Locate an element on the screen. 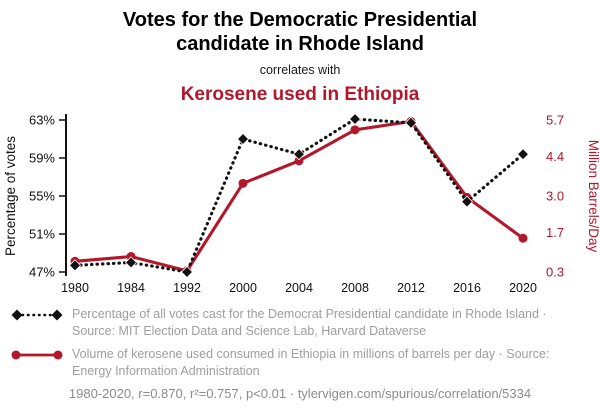 Image resolution: width=600 pixels, height=414 pixels. source-url-text: tylervigen.com/spurious/correlation/5334 is located at coordinates (414, 393).